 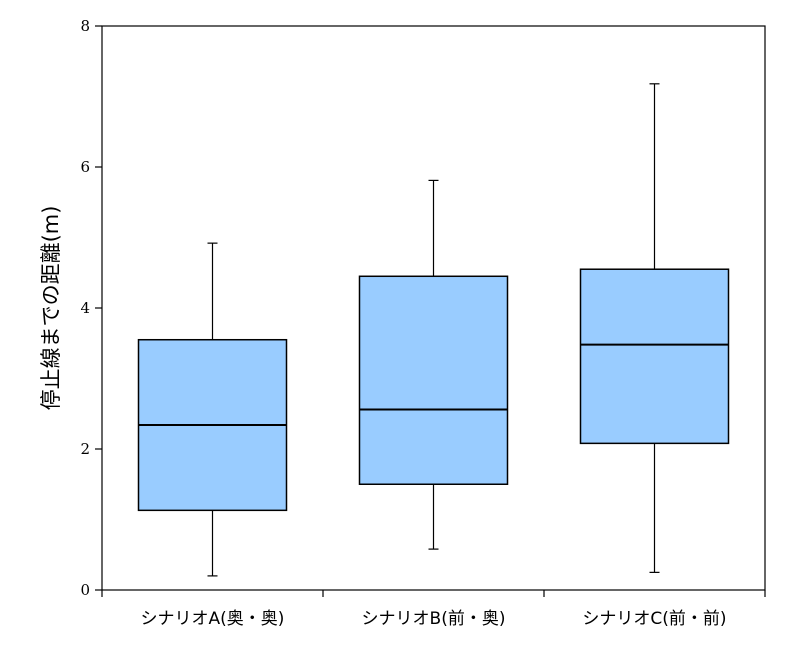 I want to click on y-tick-label-1: 2, so click(x=85, y=449).